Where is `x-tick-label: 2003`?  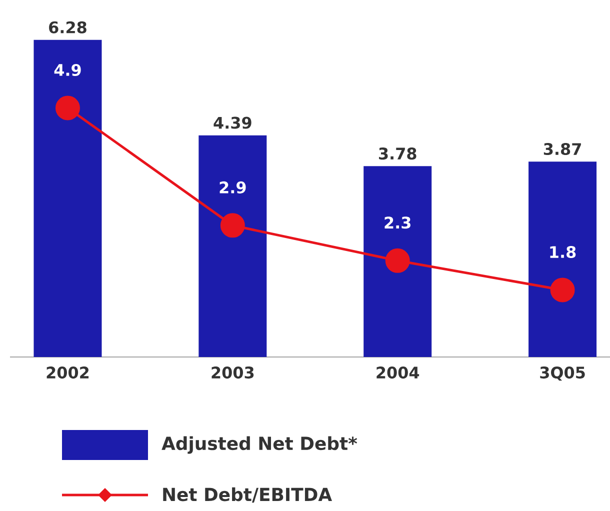 x-tick-label: 2003 is located at coordinates (233, 372).